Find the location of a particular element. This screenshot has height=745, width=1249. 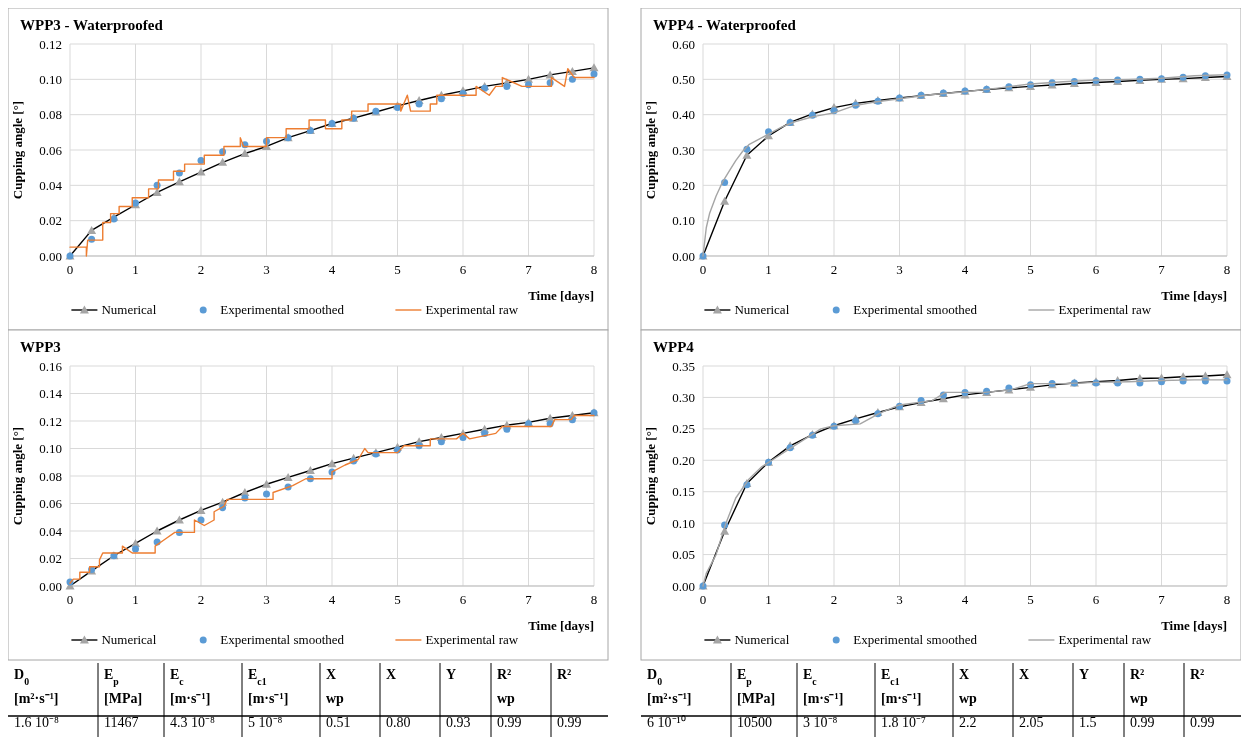

text: X 2.05 is located at coordinates (1031, 698).